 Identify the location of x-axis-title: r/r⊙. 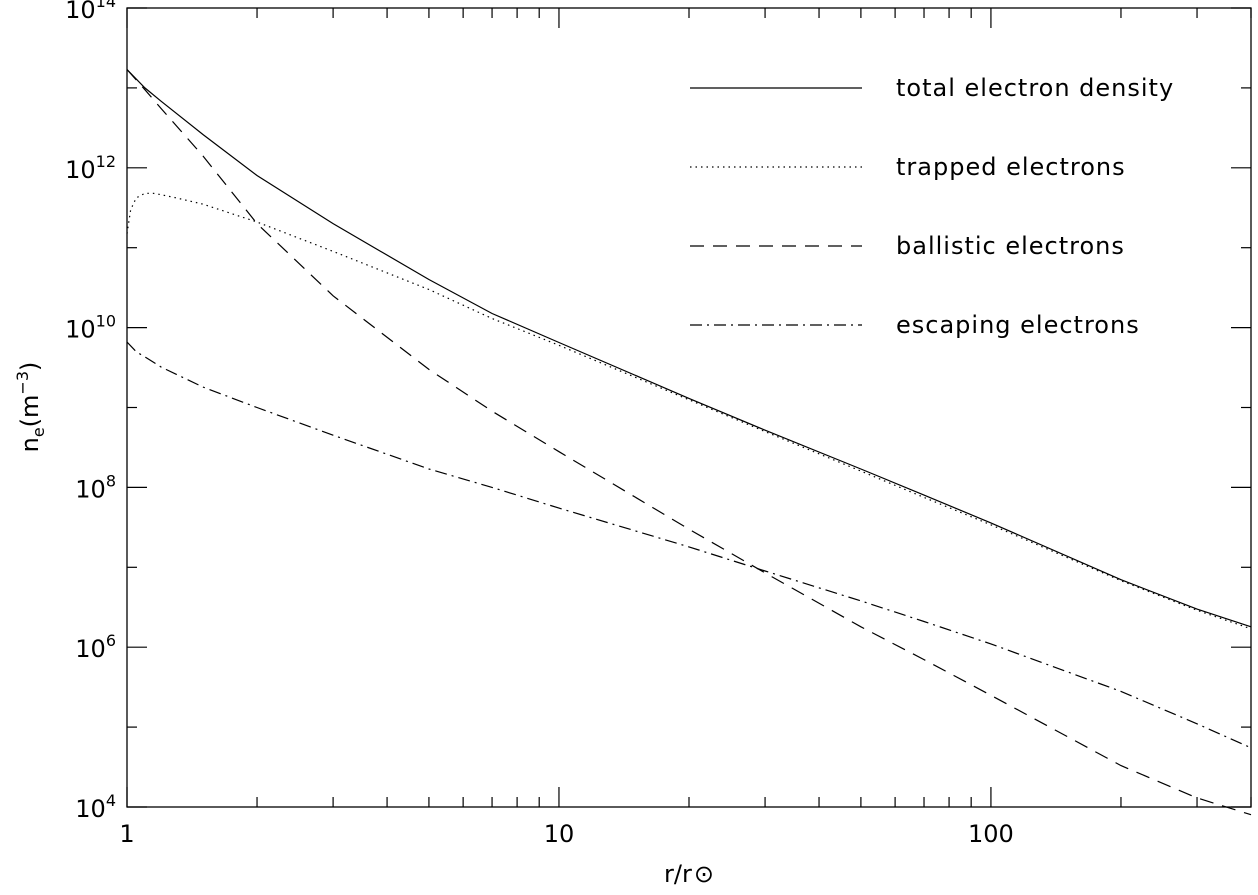
(689, 874).